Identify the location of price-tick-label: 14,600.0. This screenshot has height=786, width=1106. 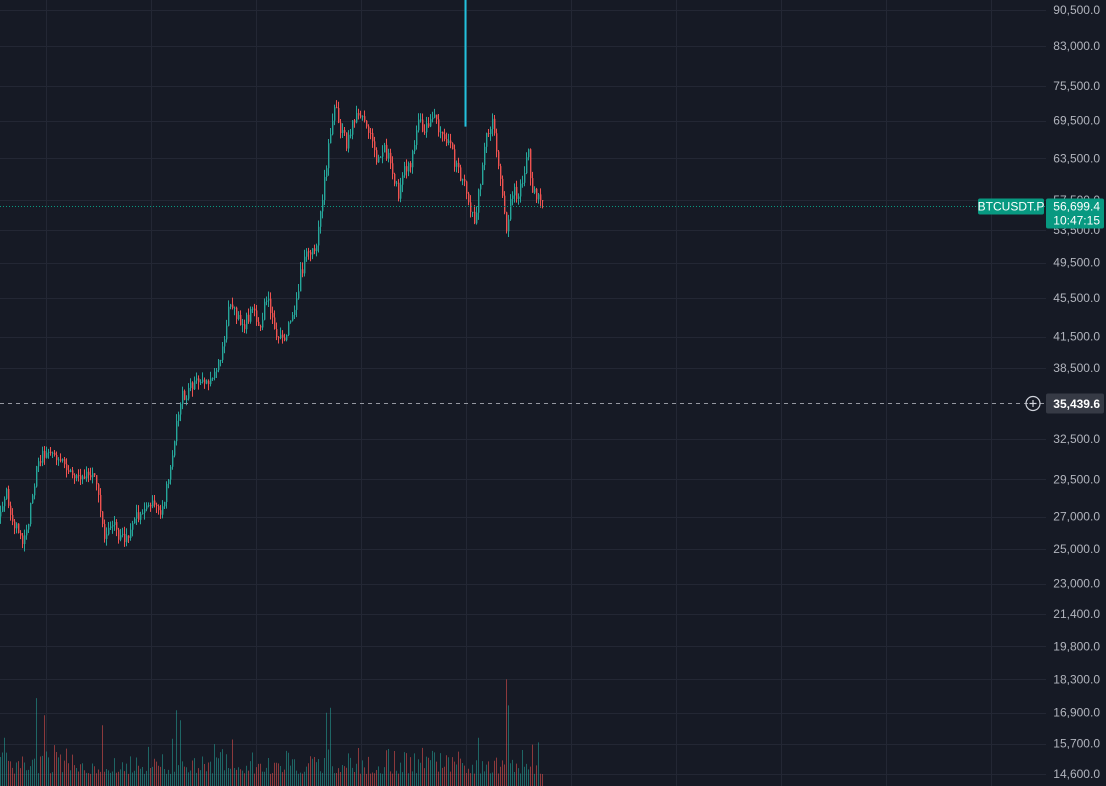
(1076, 774).